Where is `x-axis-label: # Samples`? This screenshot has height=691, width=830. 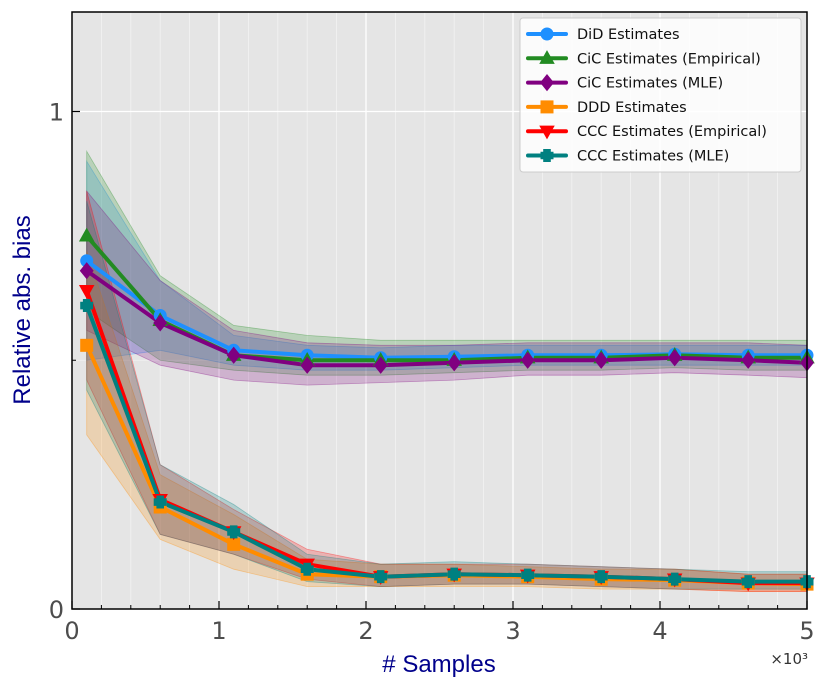 x-axis-label: # Samples is located at coordinates (438, 664).